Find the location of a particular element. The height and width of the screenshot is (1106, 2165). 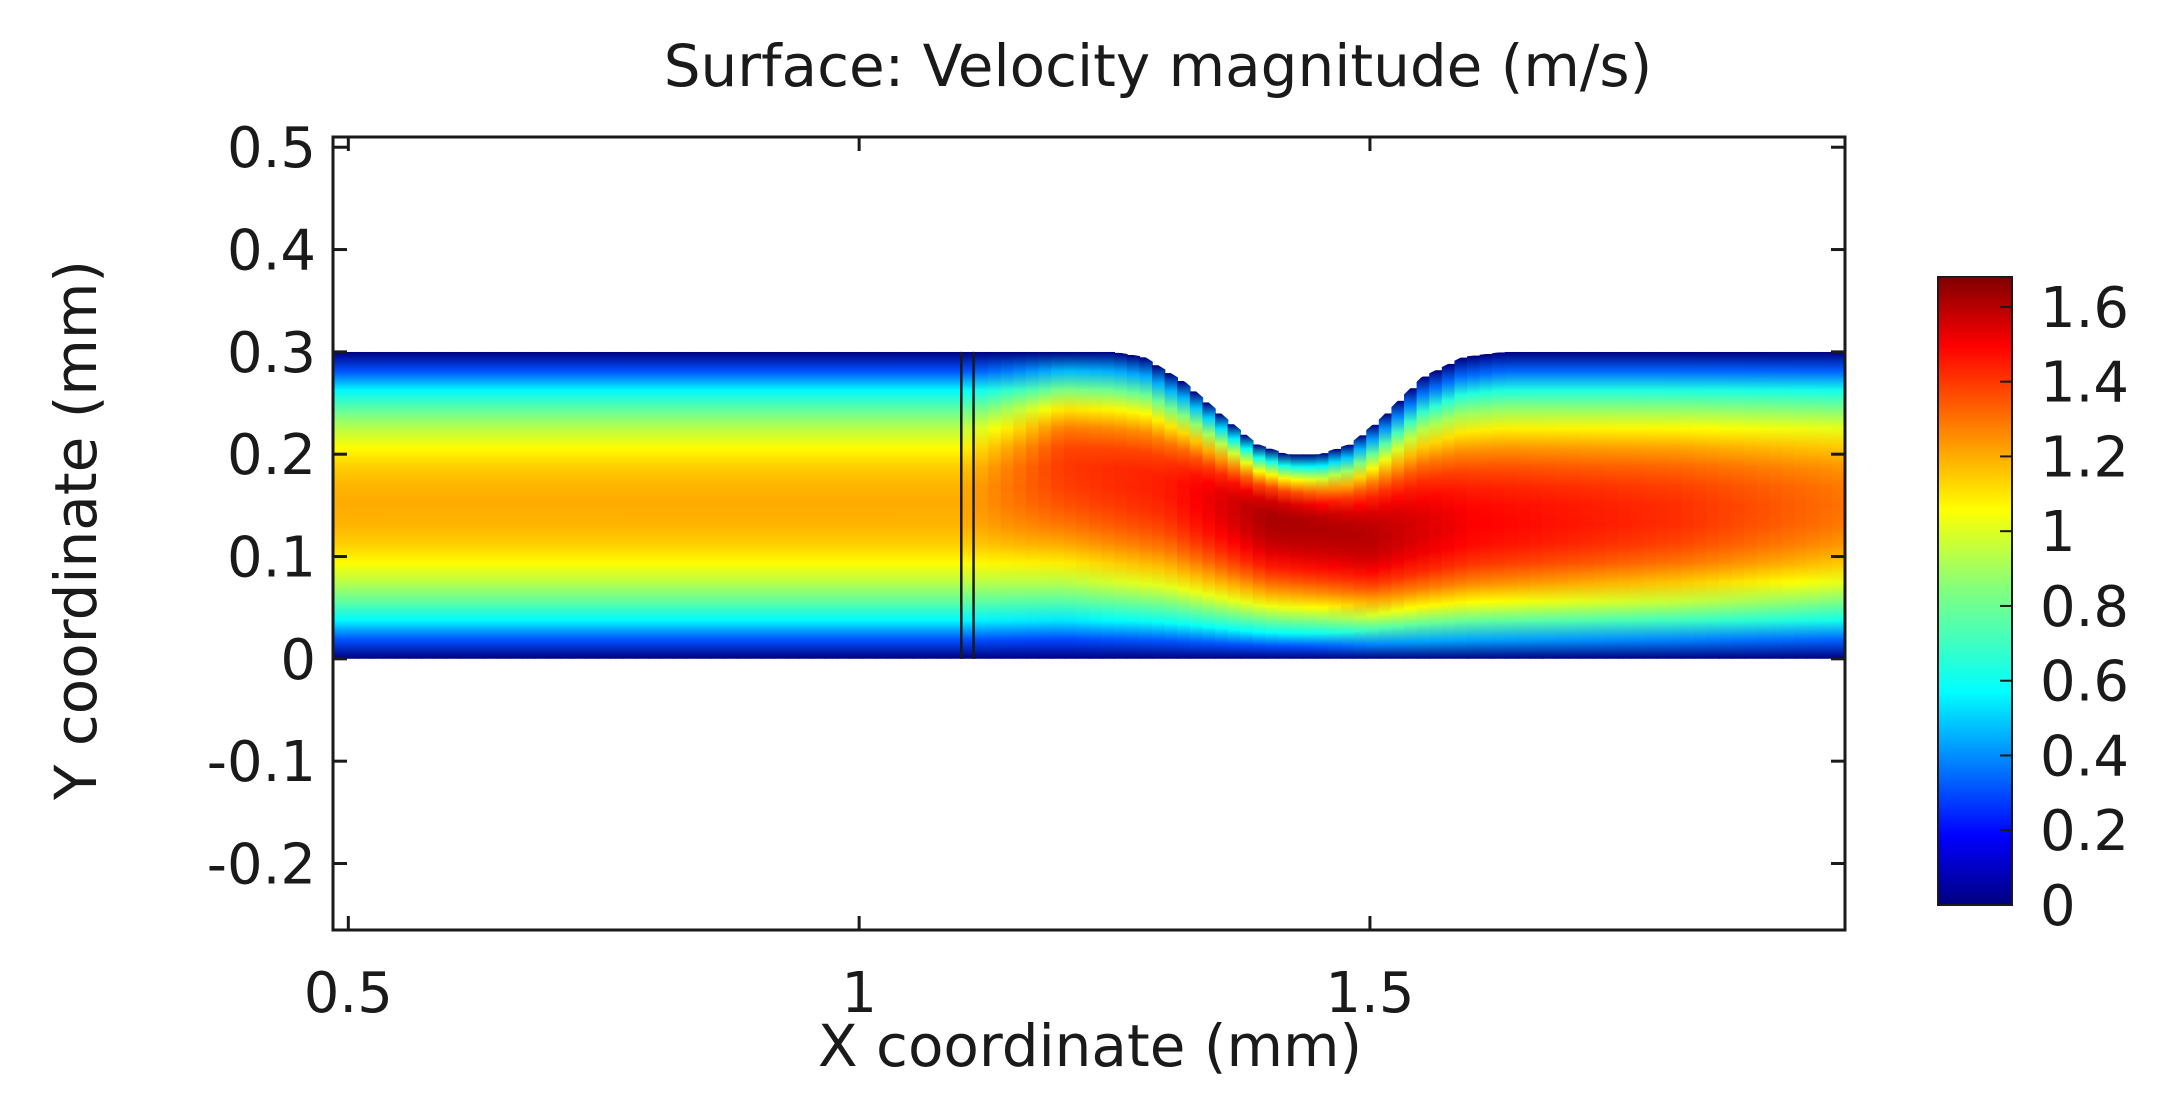

y-tick-label: 0.1 is located at coordinates (271, 558).